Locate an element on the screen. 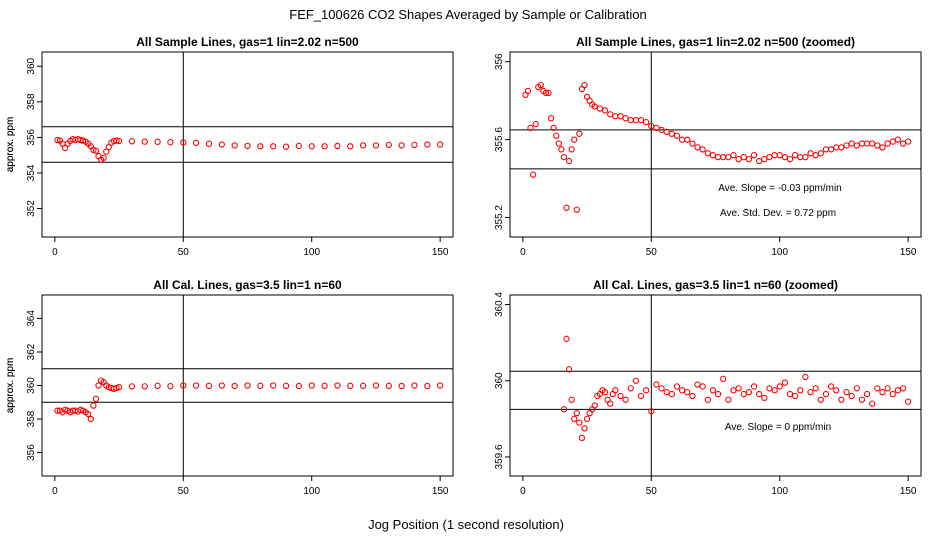 The width and height of the screenshot is (936, 540). x-axis-label: Jog Position (1 second resolution) is located at coordinates (466, 524).